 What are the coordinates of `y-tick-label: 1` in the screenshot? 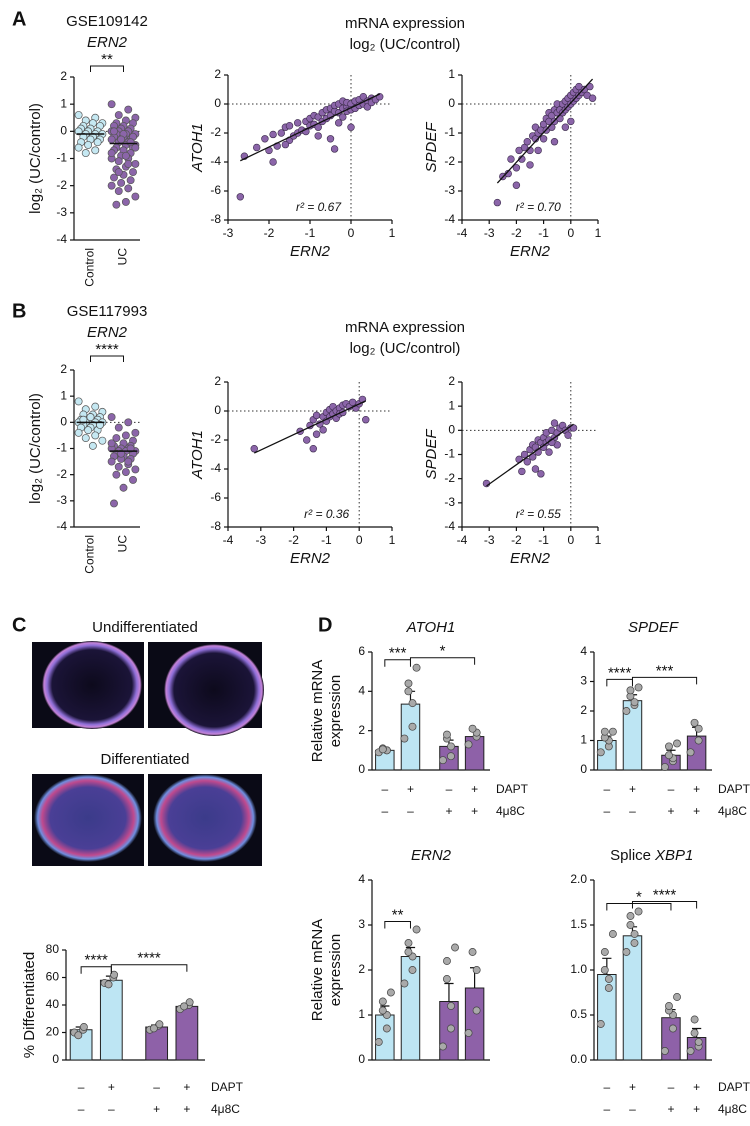 It's located at (63, 395).